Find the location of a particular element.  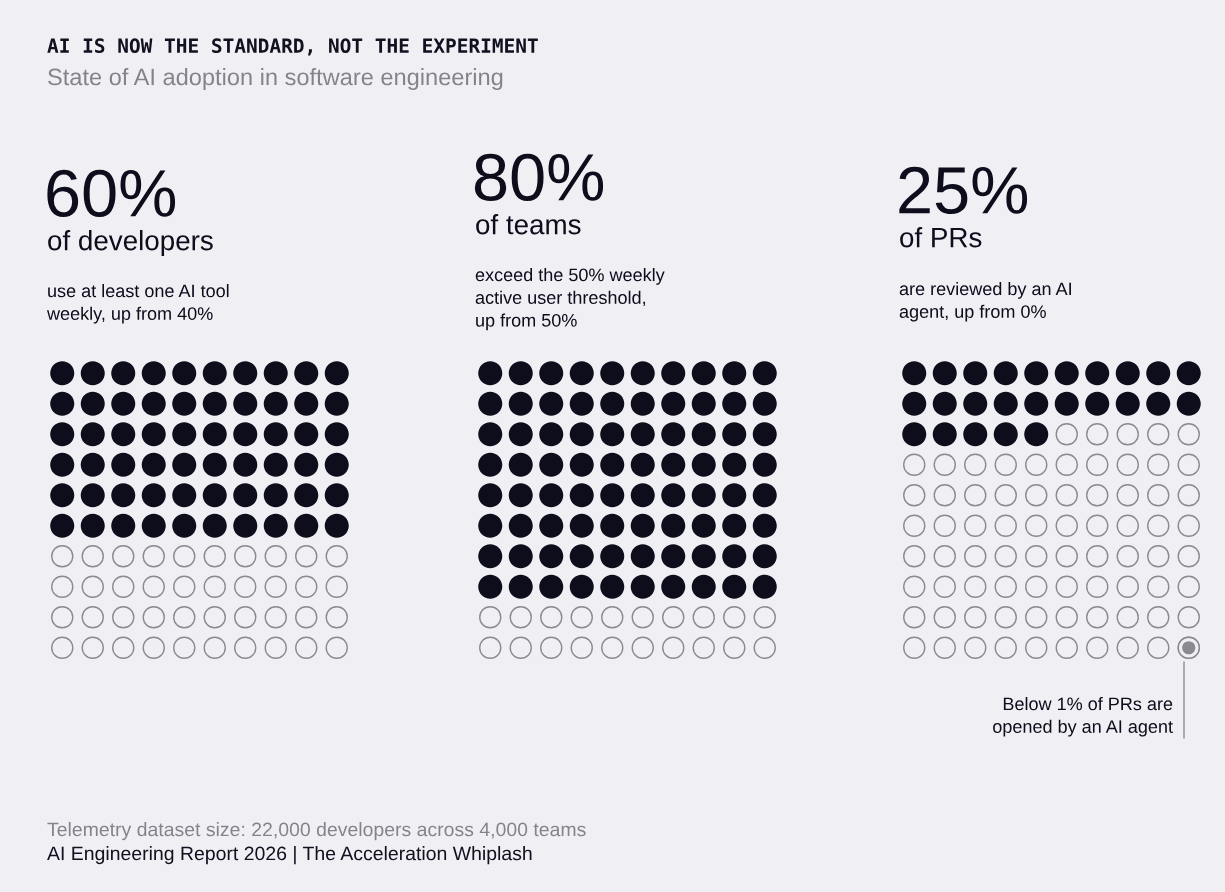

text: use at least one AI tool weekly, up from 40% is located at coordinates (137, 304).